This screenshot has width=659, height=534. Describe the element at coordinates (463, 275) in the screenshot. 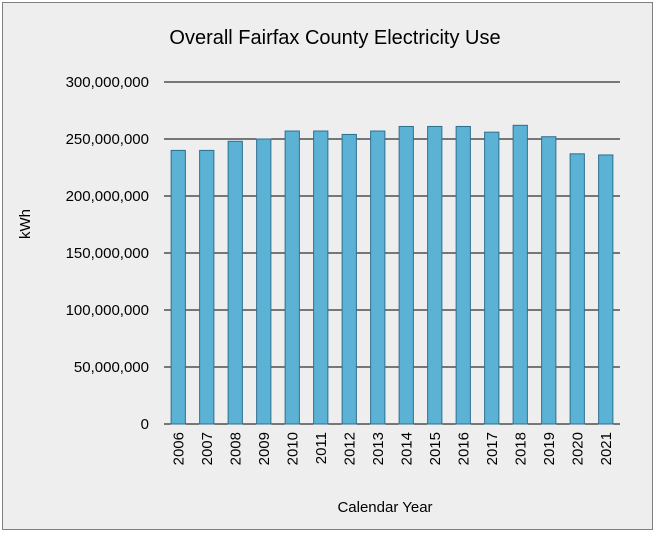

I see `bar-2016` at that location.